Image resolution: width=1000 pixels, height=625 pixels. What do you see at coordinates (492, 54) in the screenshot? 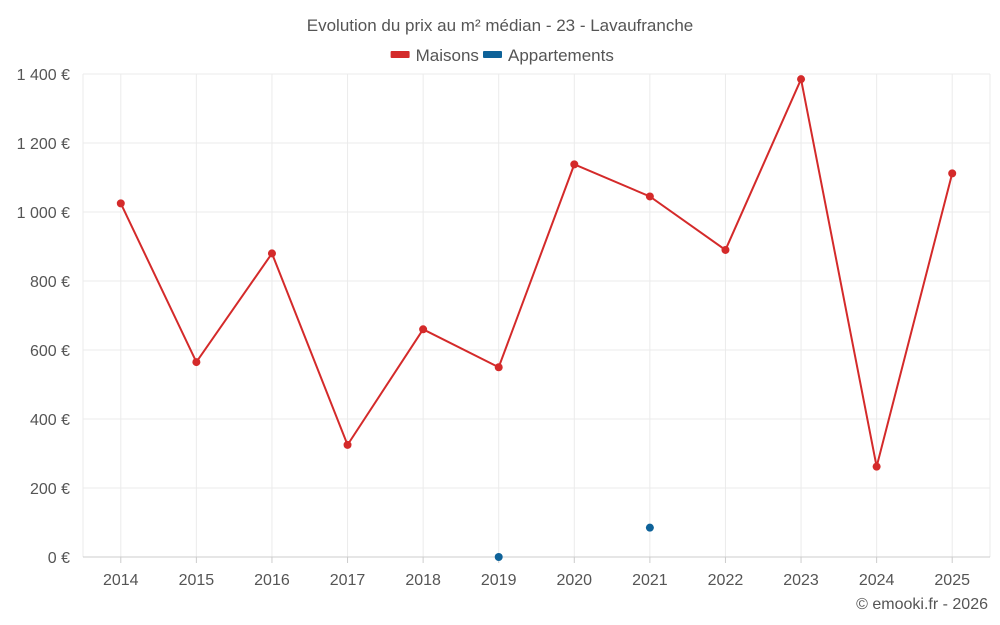
I see `legend-swatch-appartements` at bounding box center [492, 54].